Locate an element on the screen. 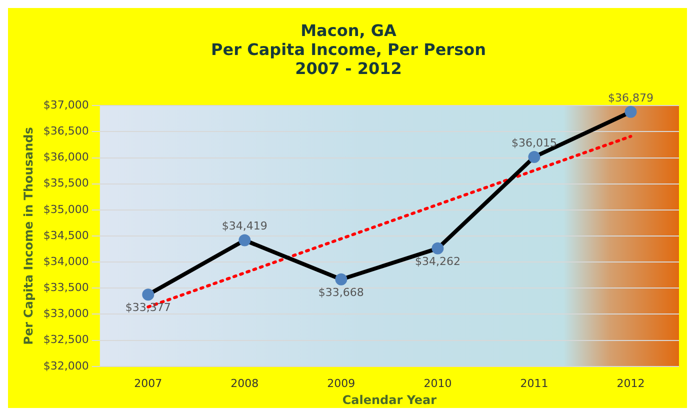  data-label: $36,879 is located at coordinates (631, 97).